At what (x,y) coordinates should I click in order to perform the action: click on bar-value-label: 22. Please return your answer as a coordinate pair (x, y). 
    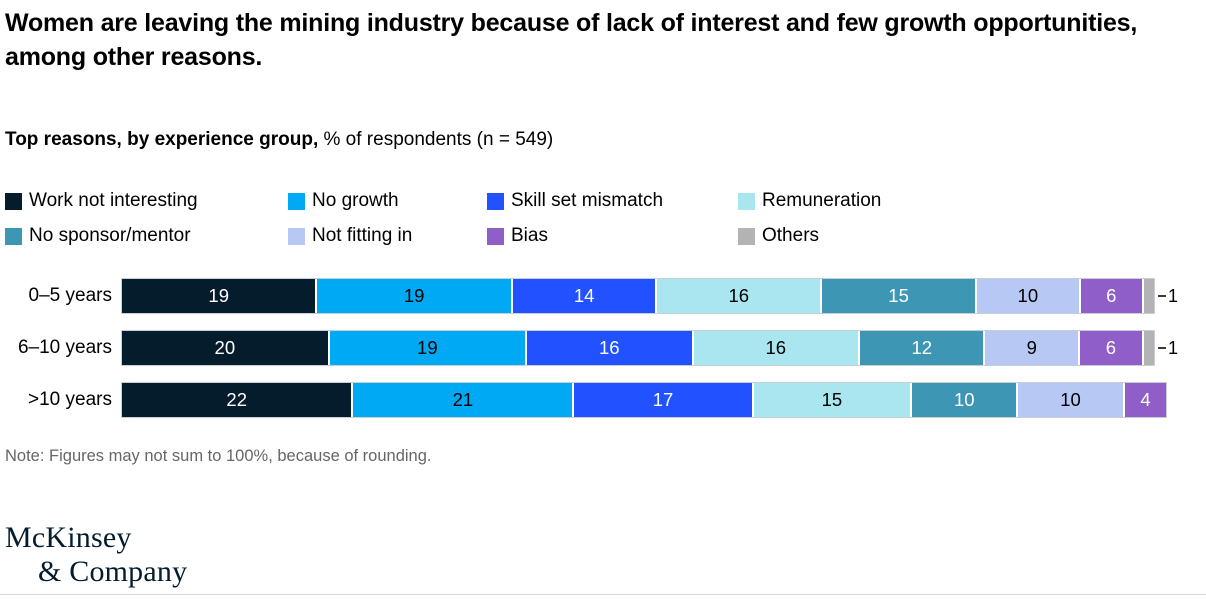
    Looking at the image, I should click on (236, 399).